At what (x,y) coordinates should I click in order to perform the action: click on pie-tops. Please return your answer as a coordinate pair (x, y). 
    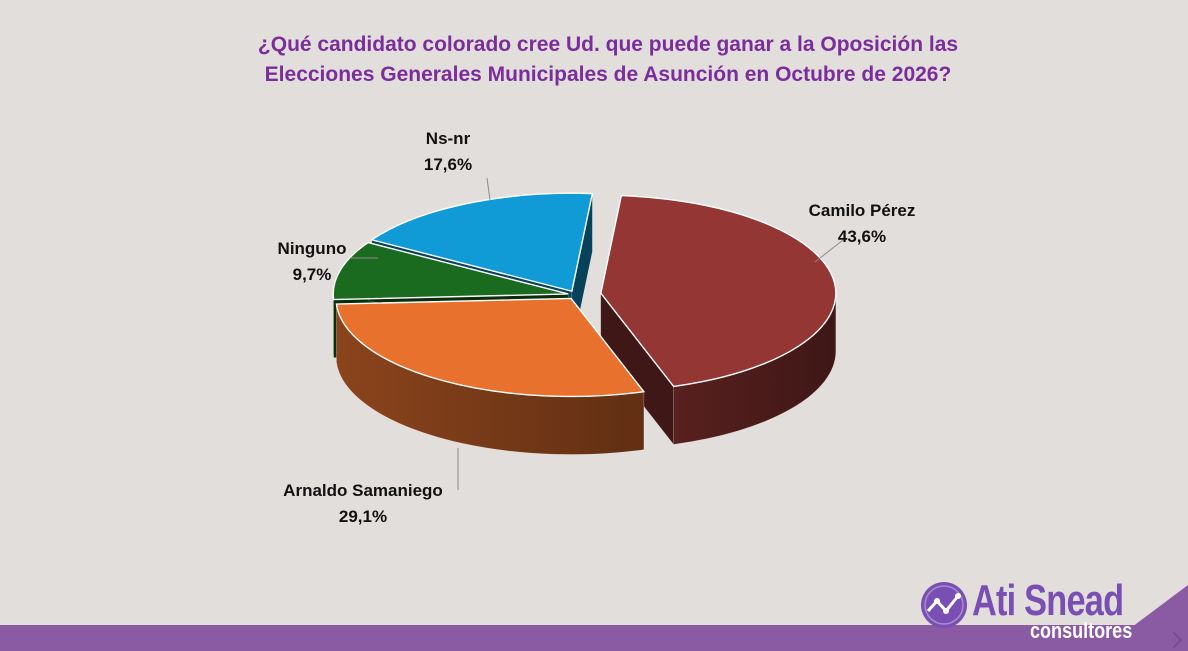
    Looking at the image, I should click on (584, 295).